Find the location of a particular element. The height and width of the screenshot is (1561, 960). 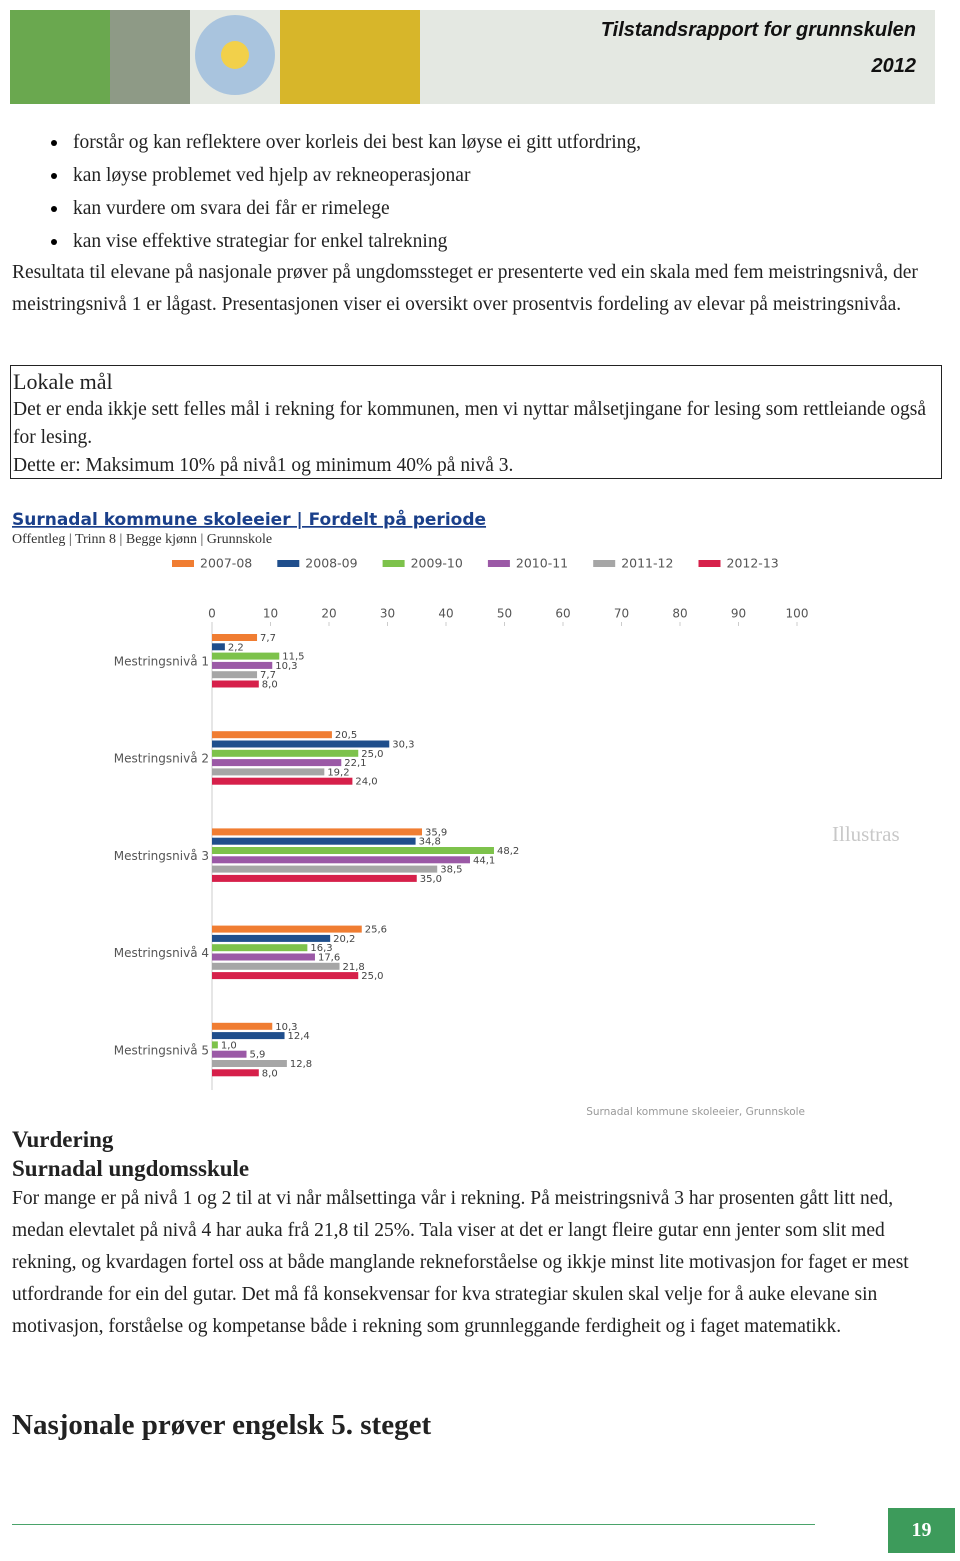

bar-value-label: 22,1 is located at coordinates (355, 763).